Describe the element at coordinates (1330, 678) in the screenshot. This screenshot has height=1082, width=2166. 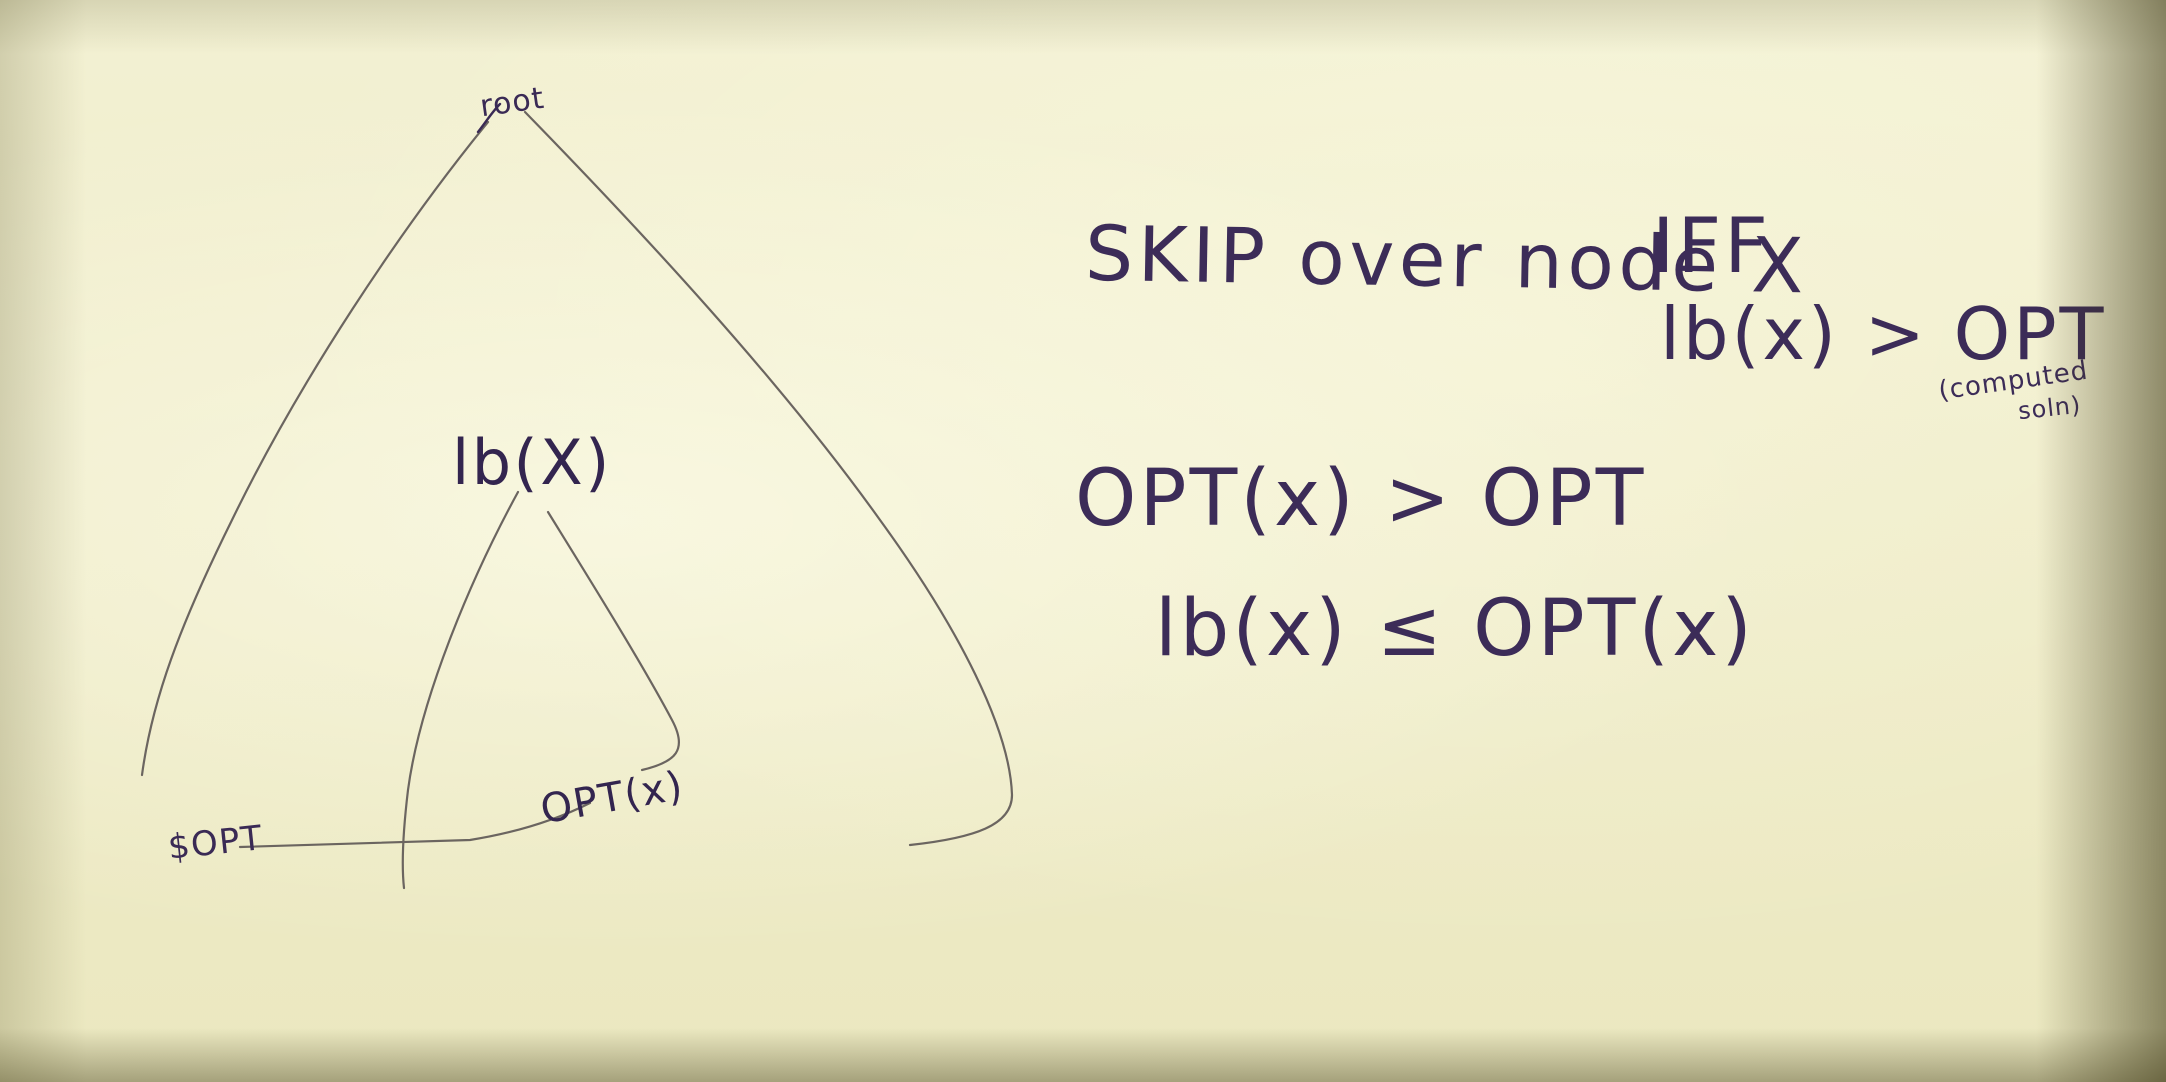
I see `le-underline` at that location.